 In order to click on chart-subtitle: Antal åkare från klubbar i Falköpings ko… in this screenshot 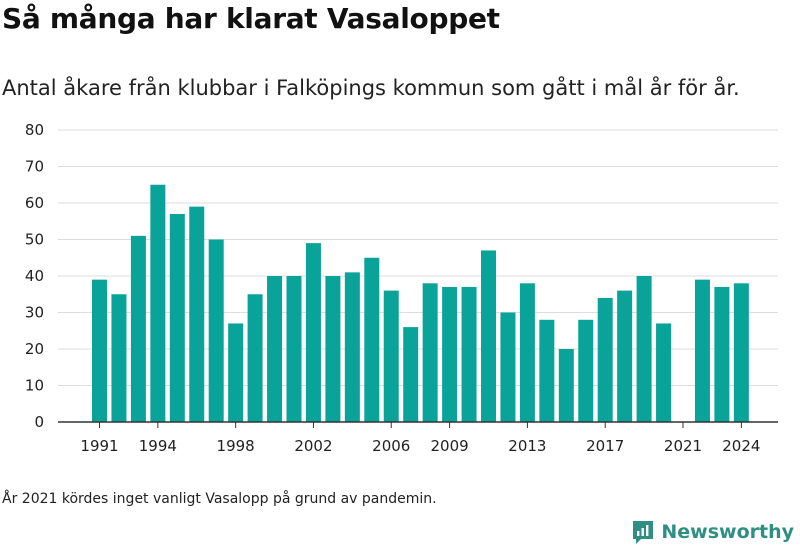, I will do `click(371, 88)`.